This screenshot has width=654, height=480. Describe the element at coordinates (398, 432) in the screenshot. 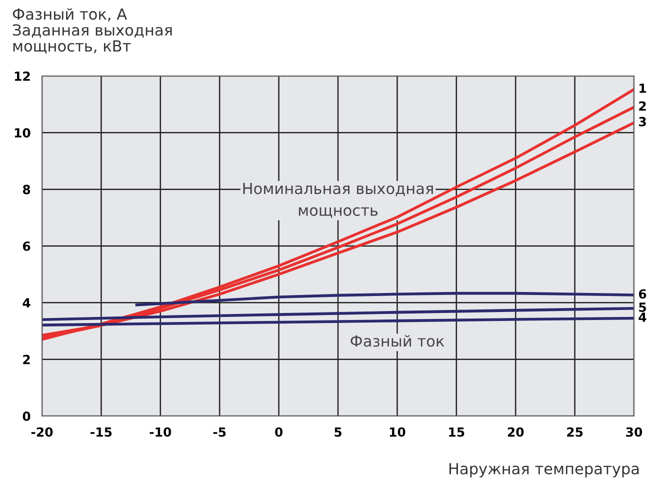

I see `x-tick-label: 10` at that location.